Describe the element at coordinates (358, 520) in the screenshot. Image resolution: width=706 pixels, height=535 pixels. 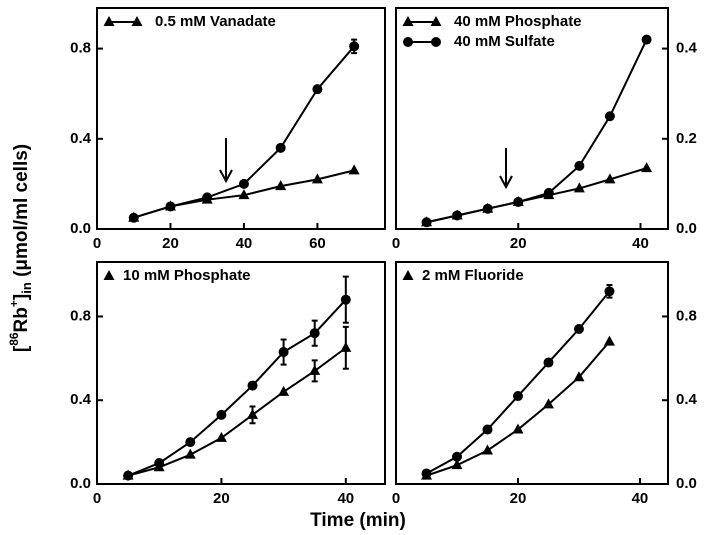
I see `x-axis-label: Time (min)` at that location.